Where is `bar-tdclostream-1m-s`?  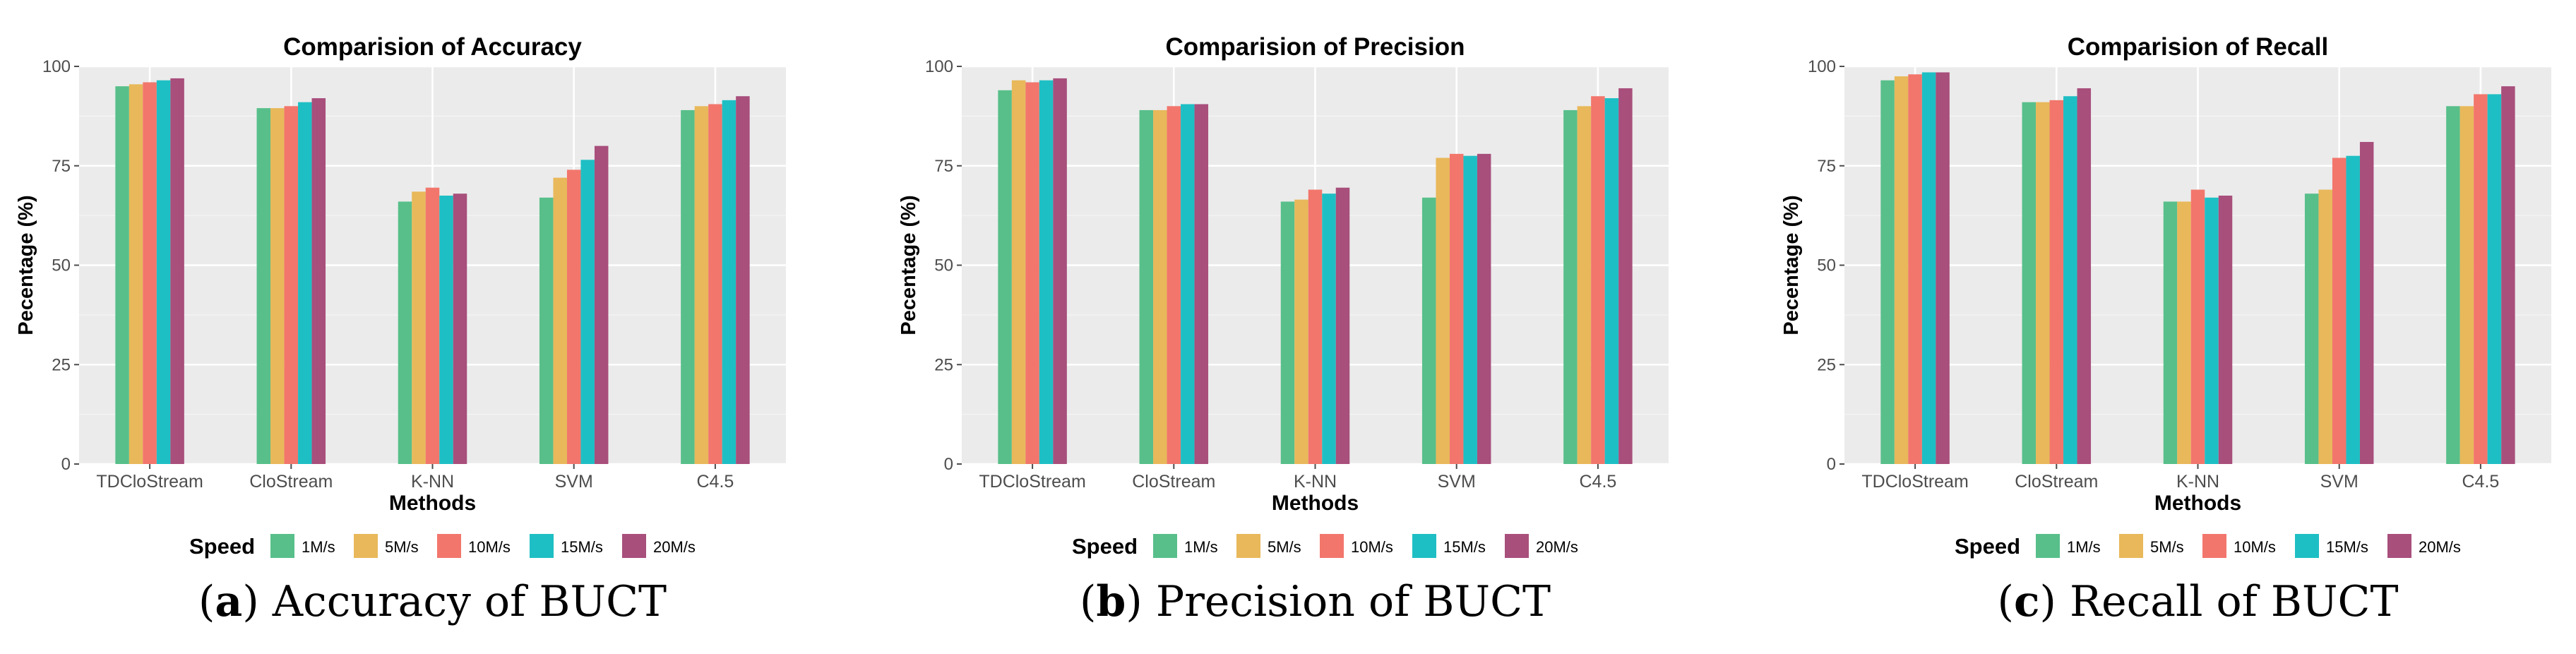
bar-tdclostream-1m-s is located at coordinates (122, 275).